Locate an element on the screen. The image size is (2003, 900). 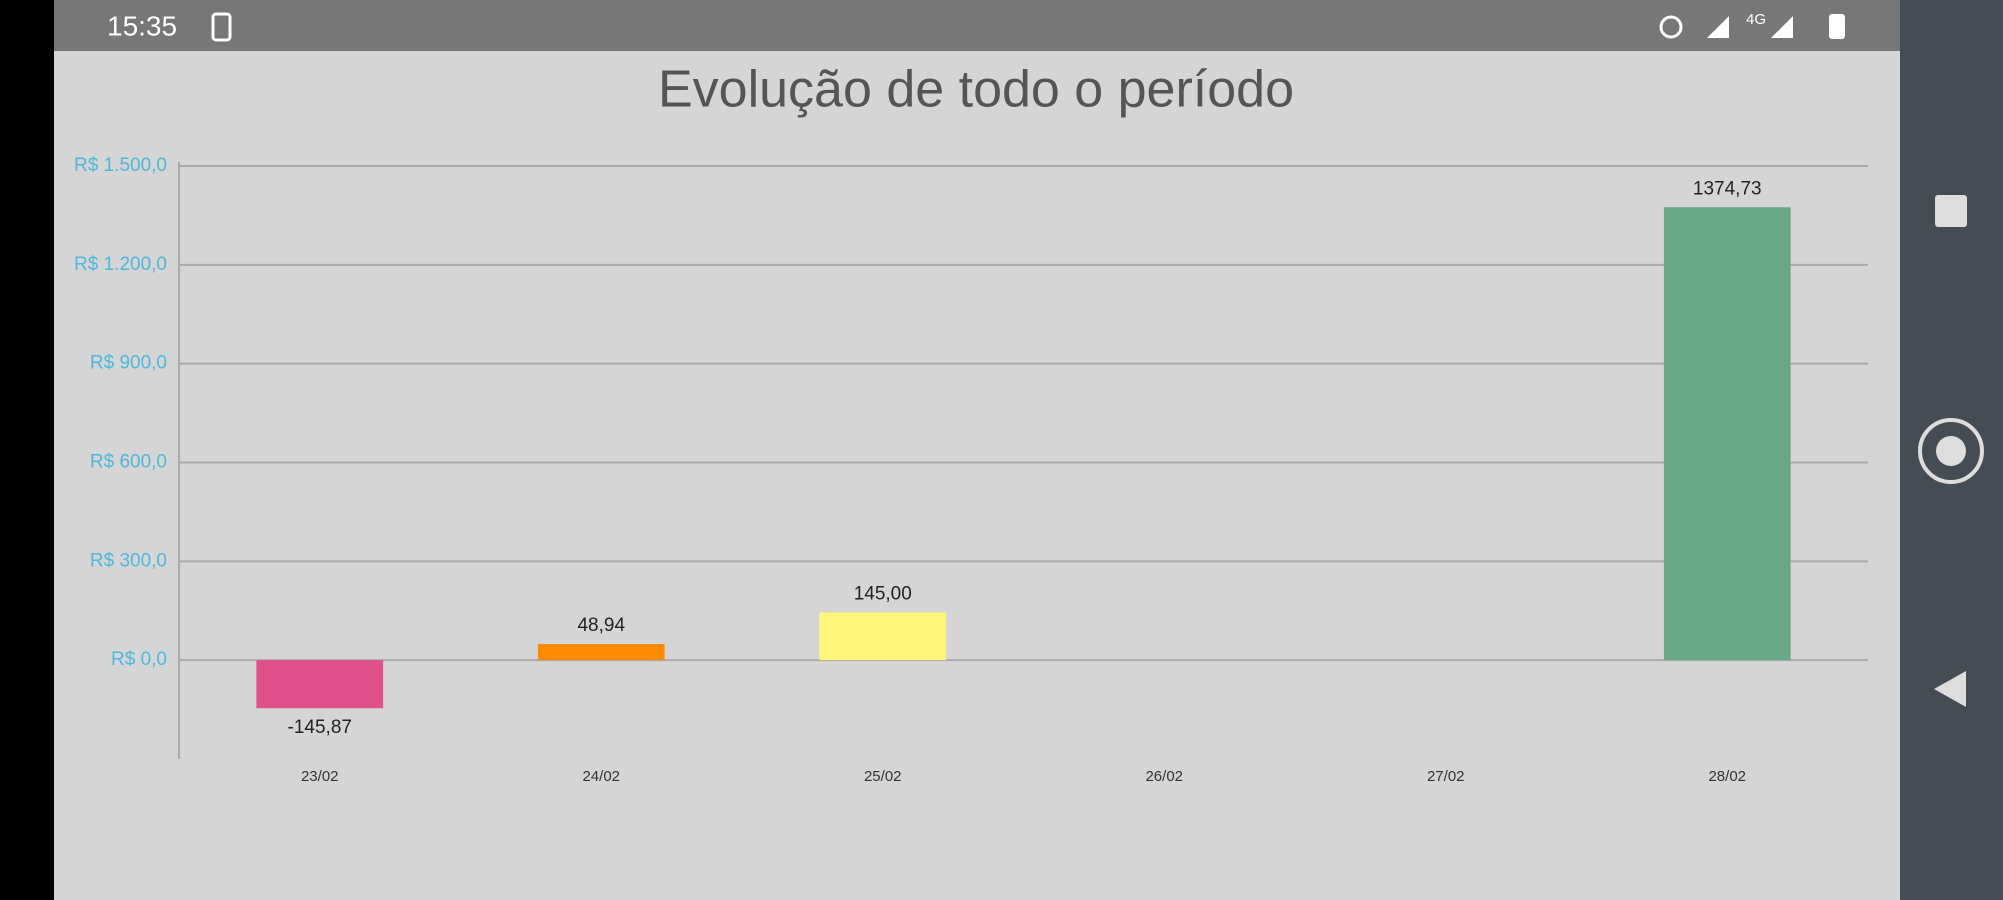
y-tick-label: R$ 1.200,0 is located at coordinates (120, 264).